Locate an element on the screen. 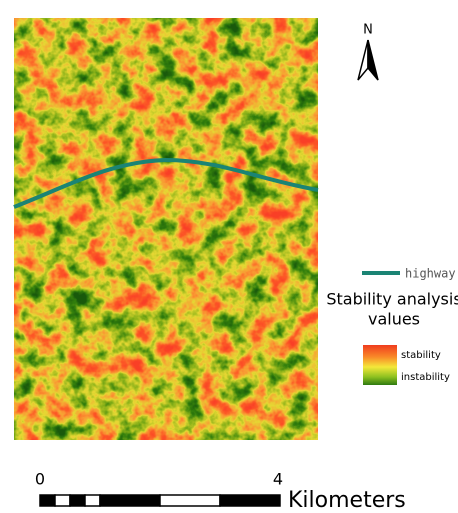 The height and width of the screenshot is (513, 458). scale-label: 4 is located at coordinates (278, 479).